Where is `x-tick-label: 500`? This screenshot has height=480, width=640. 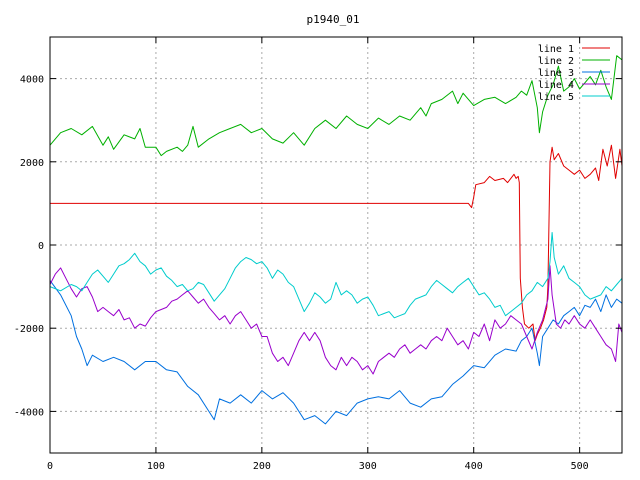 x-tick-label: 500 is located at coordinates (580, 466).